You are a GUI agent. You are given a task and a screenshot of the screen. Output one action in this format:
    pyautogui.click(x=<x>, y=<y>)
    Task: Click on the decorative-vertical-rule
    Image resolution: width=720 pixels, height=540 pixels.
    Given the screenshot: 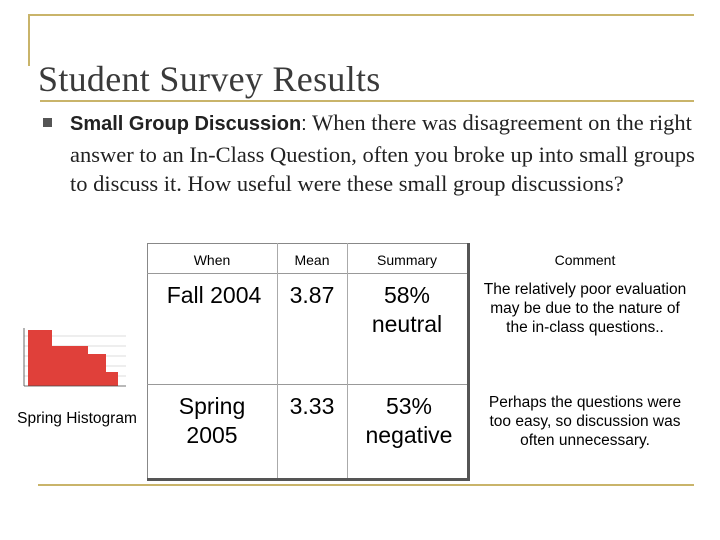 What is the action you would take?
    pyautogui.click(x=29, y=40)
    